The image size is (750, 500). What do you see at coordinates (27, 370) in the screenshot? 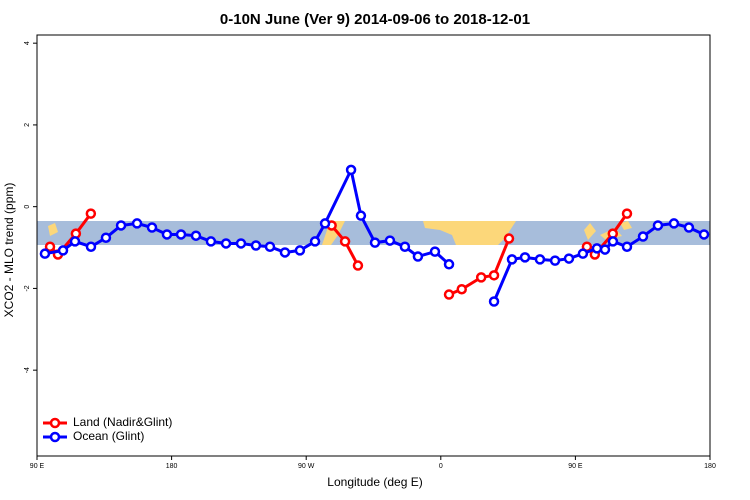
I see `y-tick-label: -4` at bounding box center [27, 370].